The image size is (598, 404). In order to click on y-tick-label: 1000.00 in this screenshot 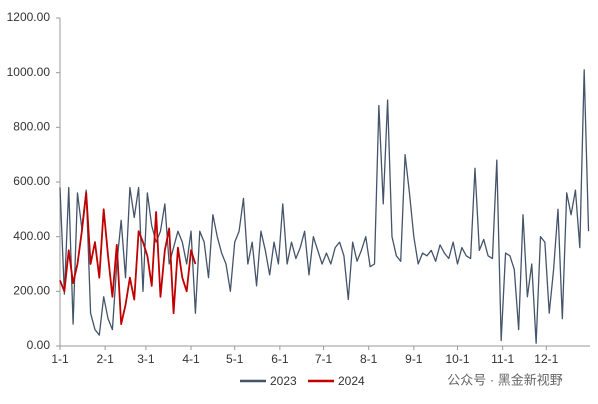, I will do `click(29, 72)`.